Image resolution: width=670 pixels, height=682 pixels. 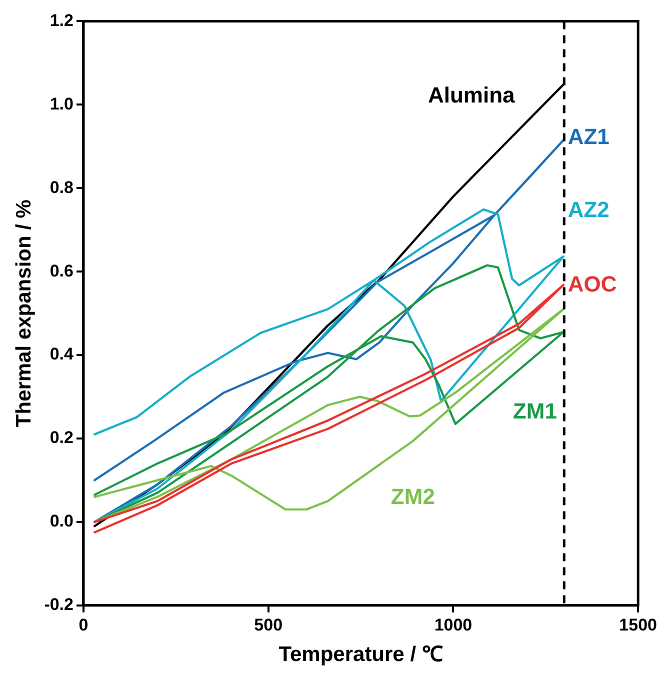 What do you see at coordinates (83, 624) in the screenshot?
I see `x-tick-label: 0` at bounding box center [83, 624].